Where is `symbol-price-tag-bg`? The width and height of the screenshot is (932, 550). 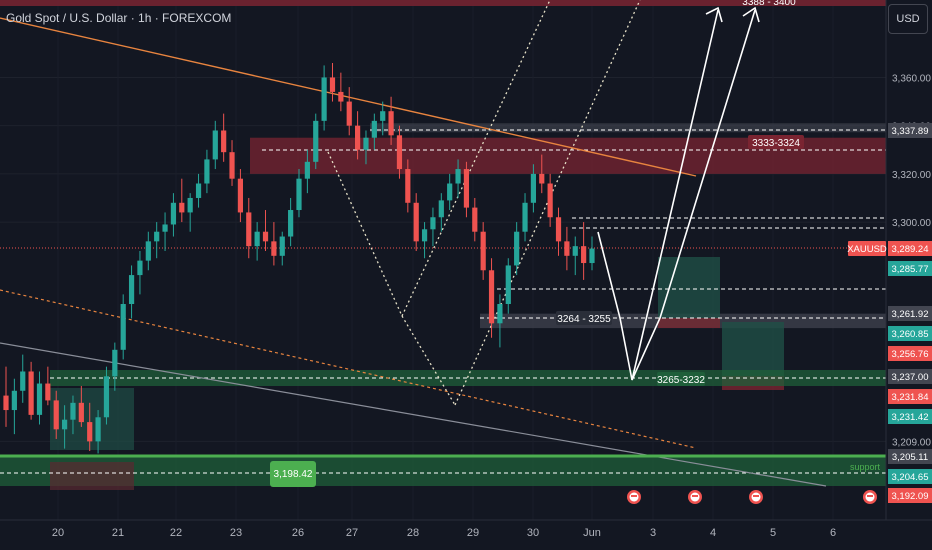
symbol-price-tag-bg is located at coordinates (867, 248).